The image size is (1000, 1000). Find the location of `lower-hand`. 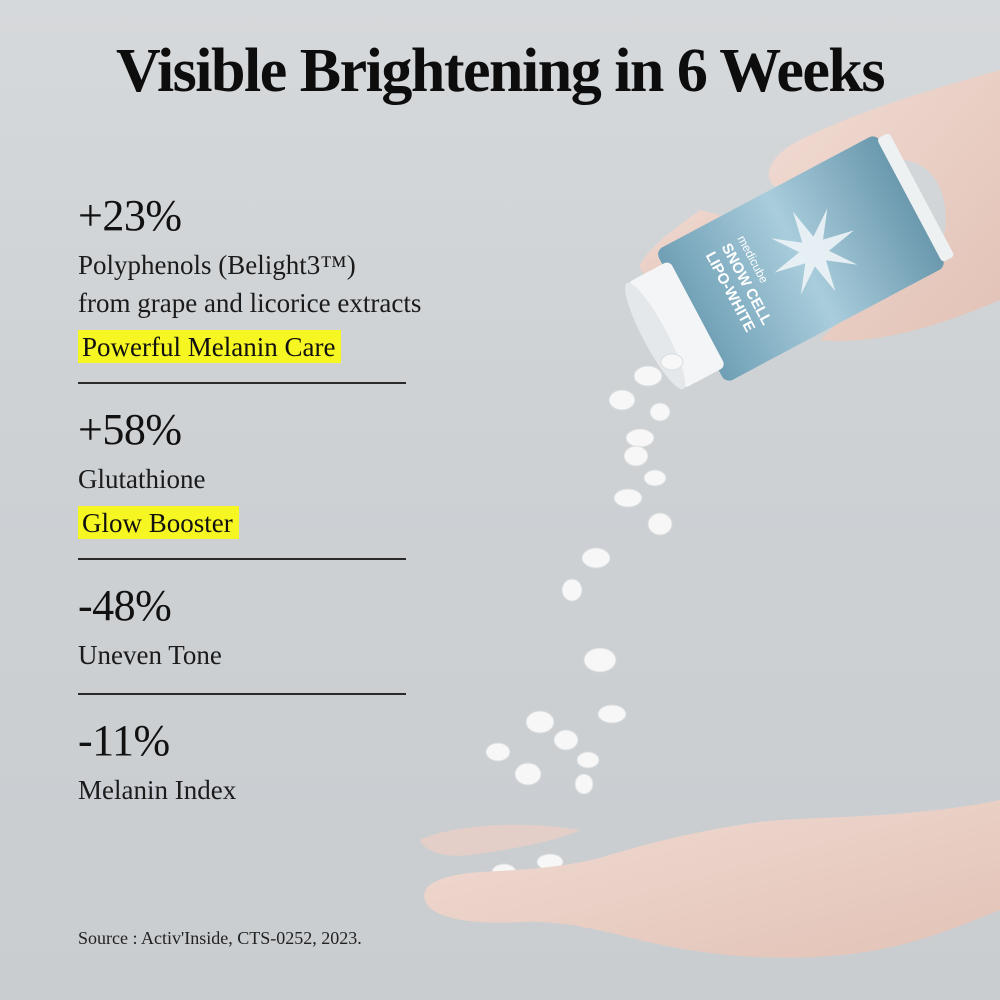

lower-hand is located at coordinates (710, 879).